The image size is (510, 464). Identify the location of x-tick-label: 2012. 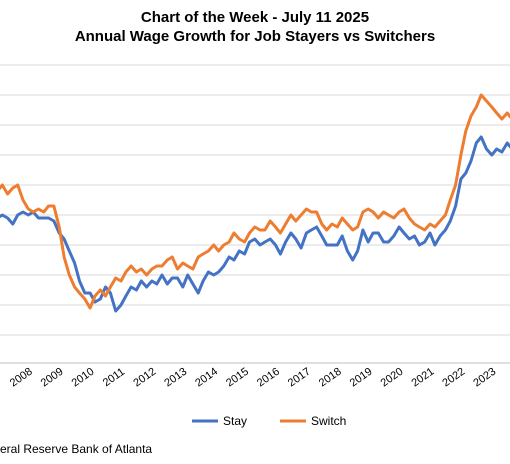
(144, 378).